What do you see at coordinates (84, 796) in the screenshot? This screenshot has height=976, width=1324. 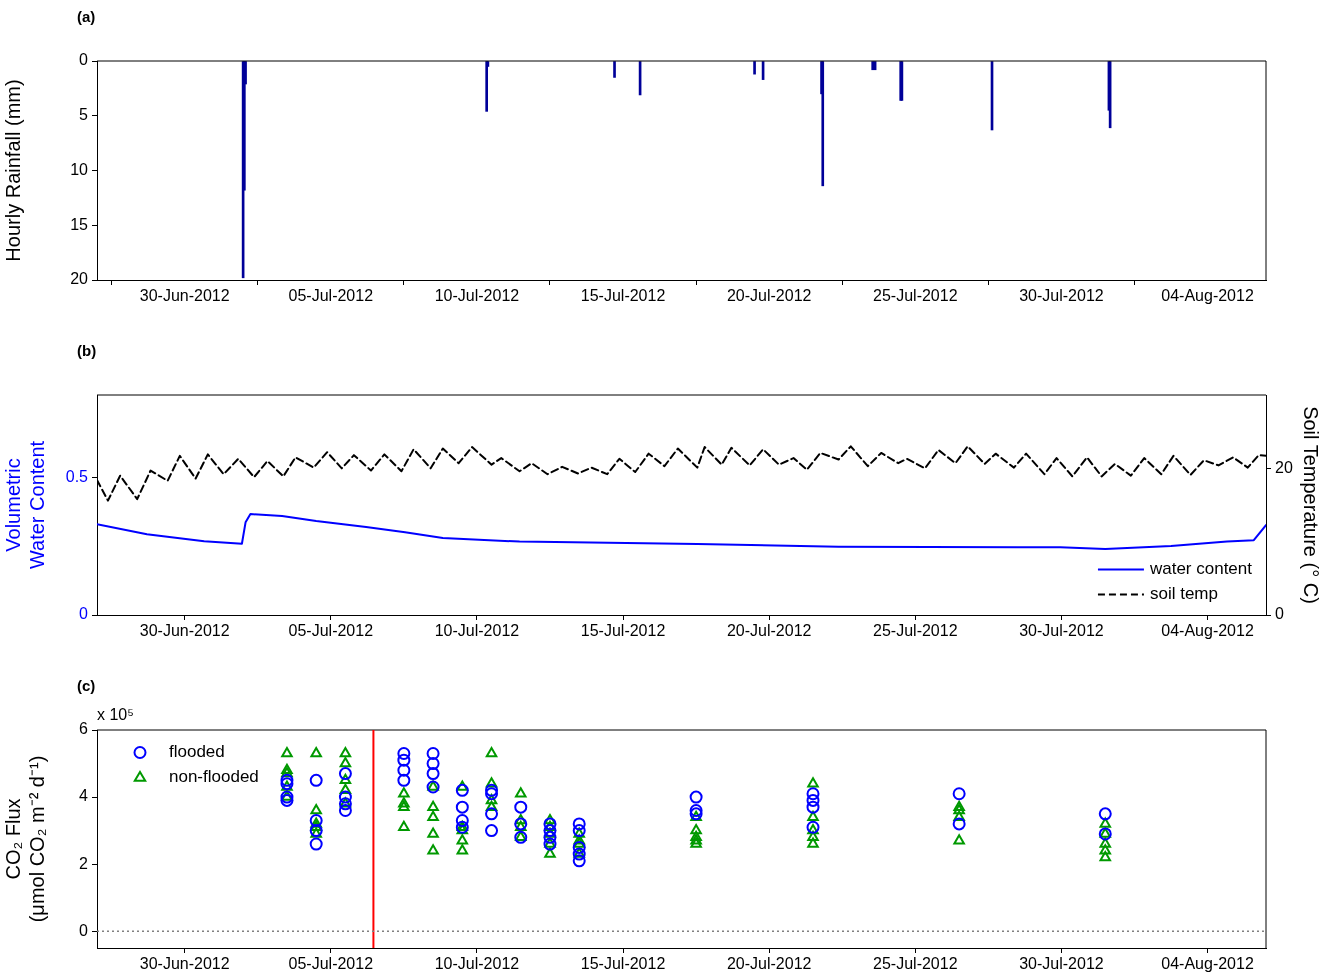 I see `y-tick-label: 4` at bounding box center [84, 796].